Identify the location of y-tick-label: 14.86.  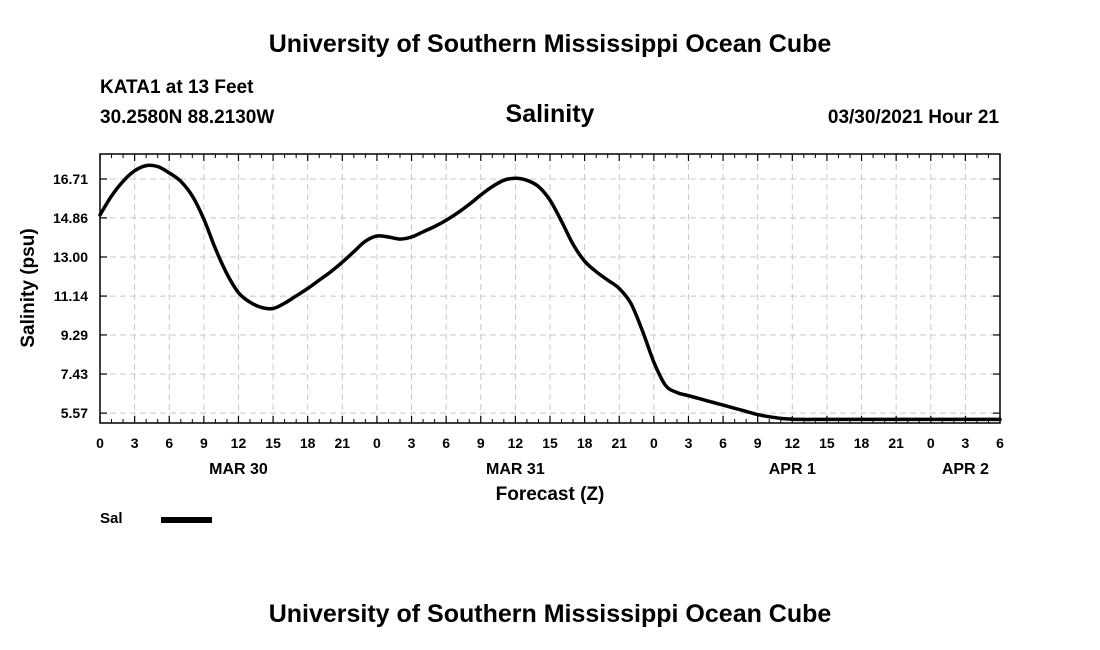
(70, 218).